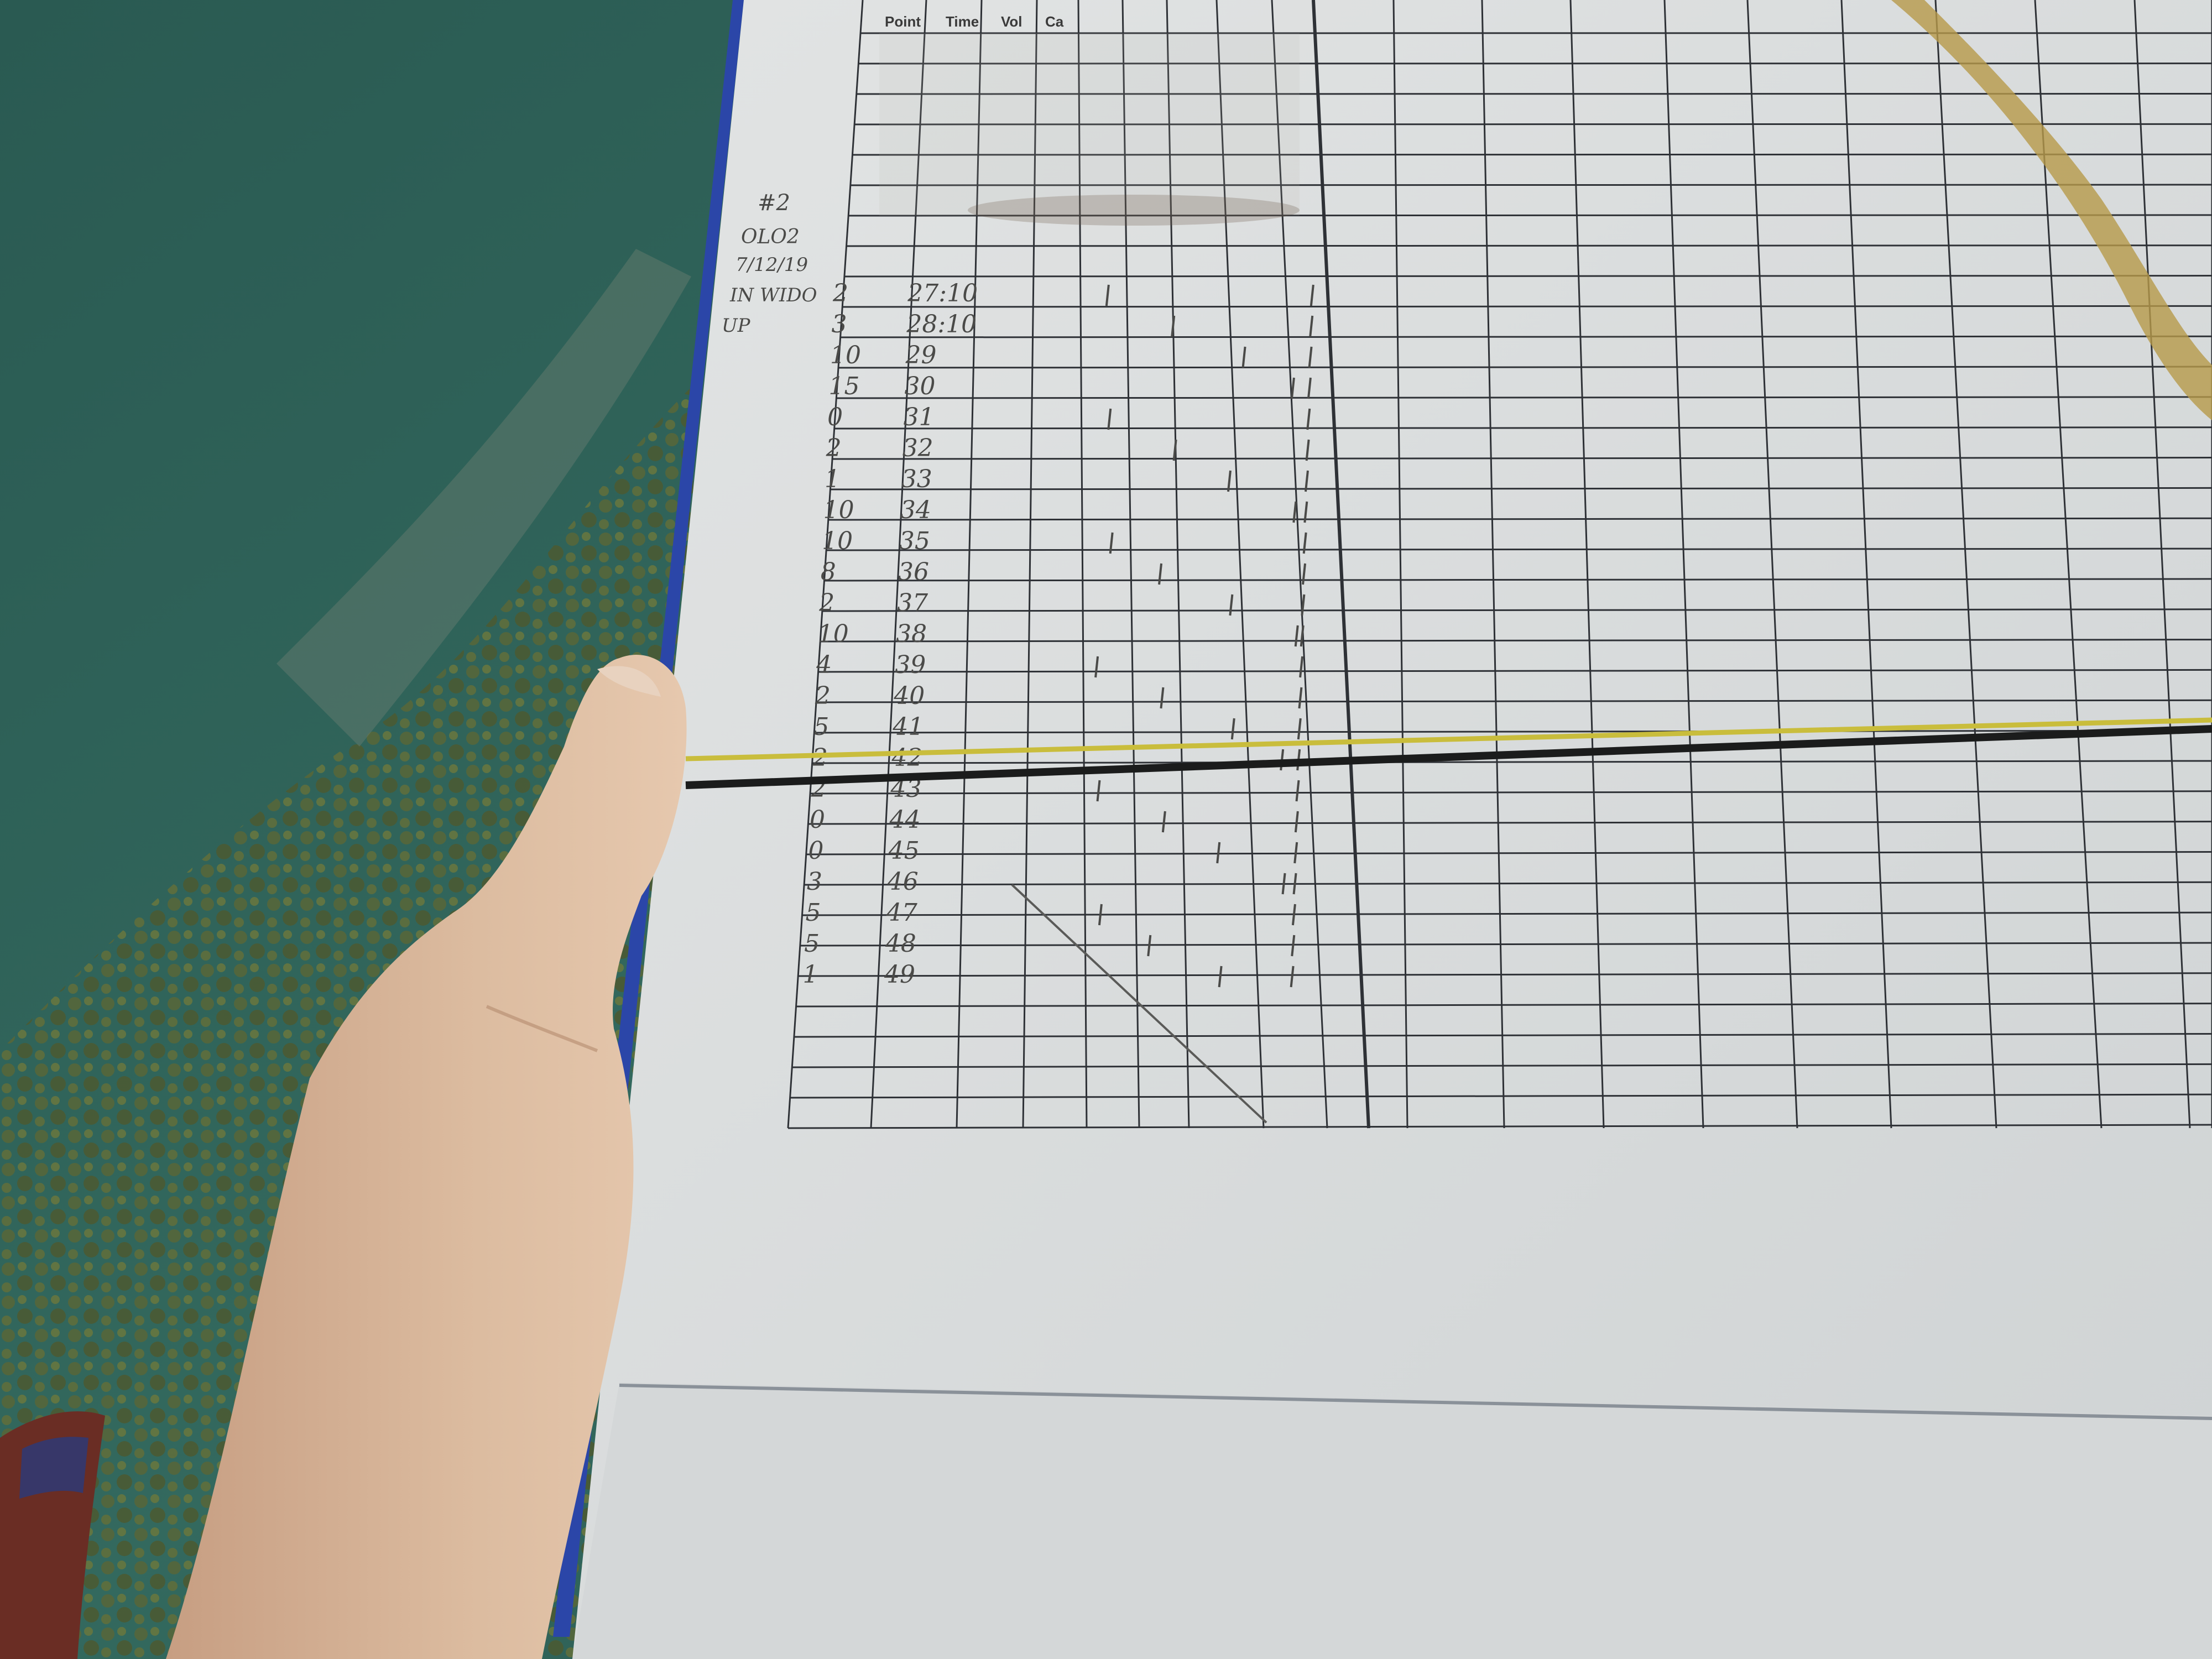  What do you see at coordinates (902, 913) in the screenshot?
I see `time-cell: 47` at bounding box center [902, 913].